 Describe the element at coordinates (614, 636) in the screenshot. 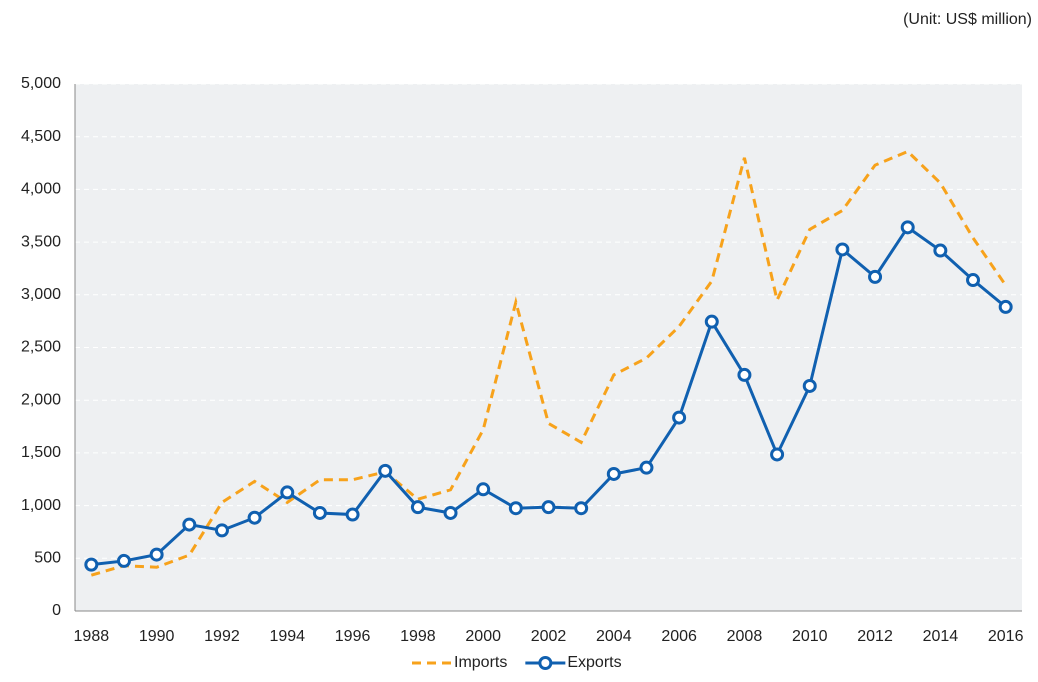

I see `x-tick-label: 2004` at that location.